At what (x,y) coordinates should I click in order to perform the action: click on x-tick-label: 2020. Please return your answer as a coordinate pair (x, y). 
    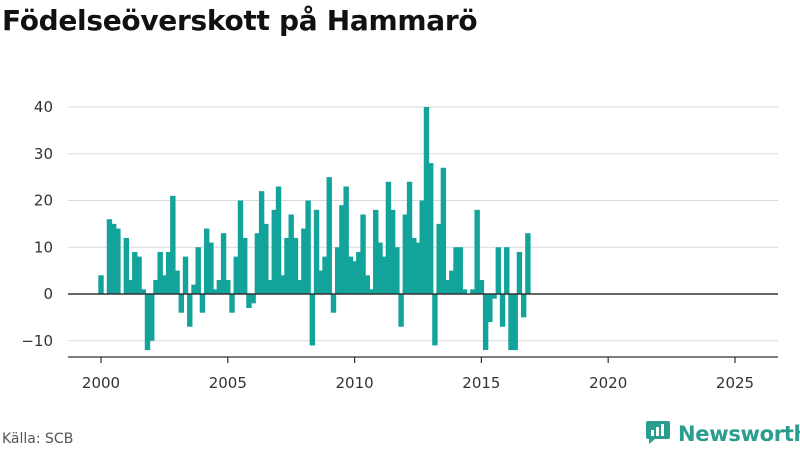
    Looking at the image, I should click on (608, 383).